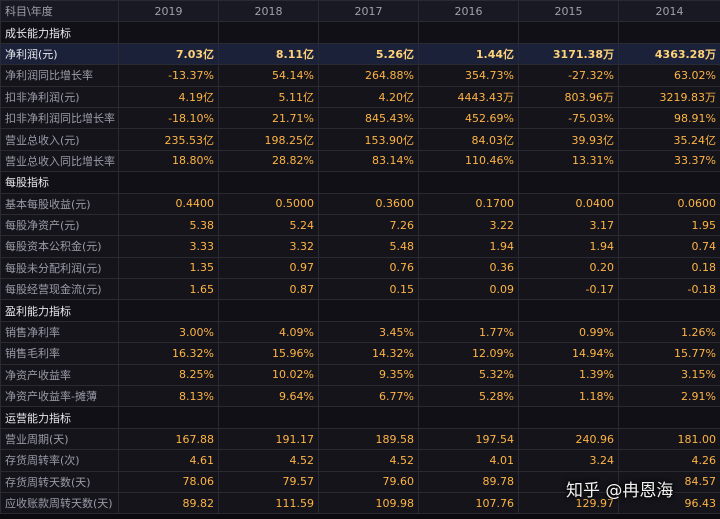  What do you see at coordinates (268, 203) in the screenshot?
I see `value-cell: 0.5000` at bounding box center [268, 203].